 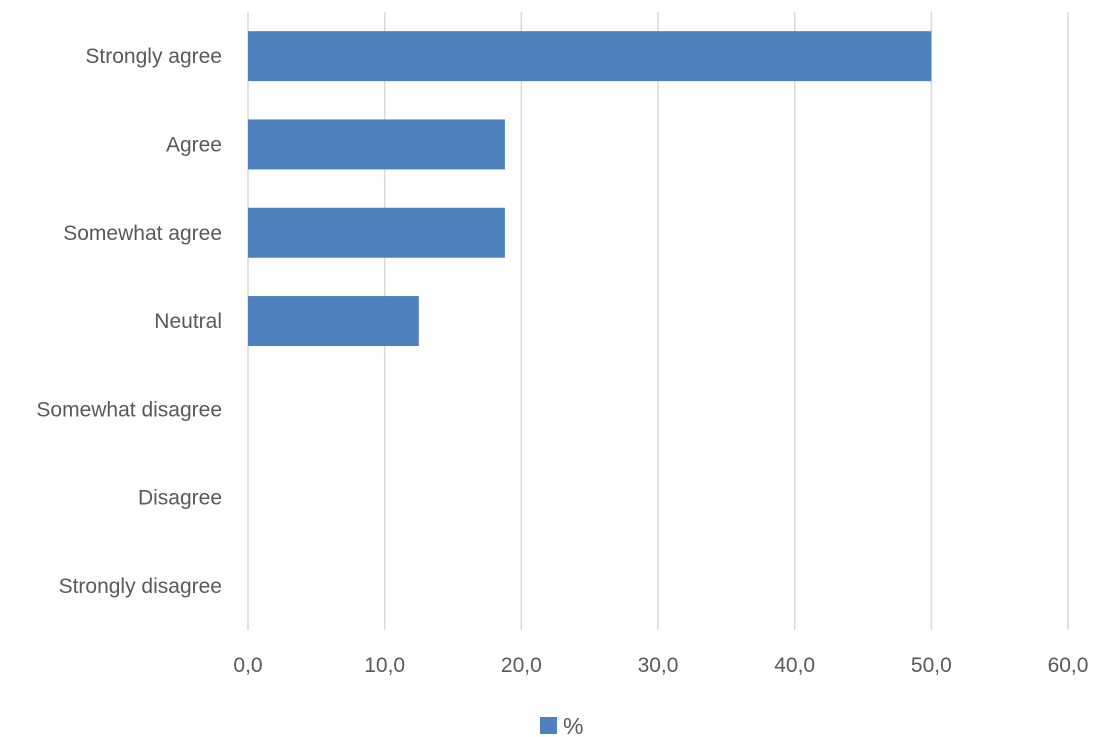 I want to click on category-label-0: Strongly agree, so click(x=153, y=56).